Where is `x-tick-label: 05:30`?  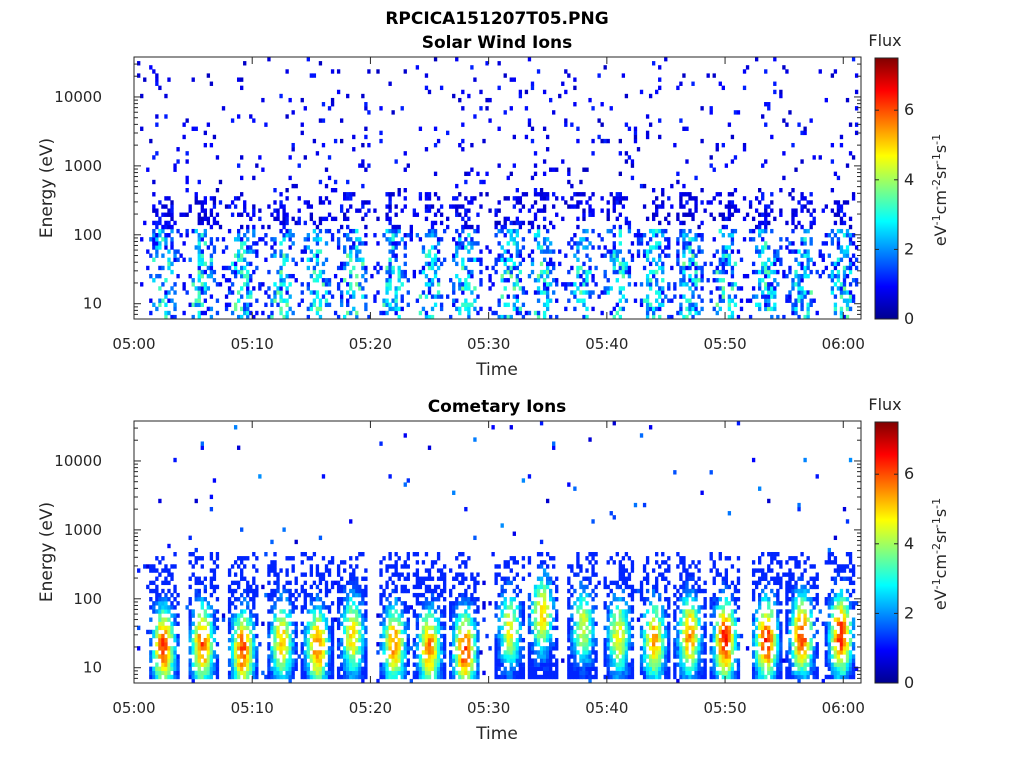 x-tick-label: 05:30 is located at coordinates (488, 344).